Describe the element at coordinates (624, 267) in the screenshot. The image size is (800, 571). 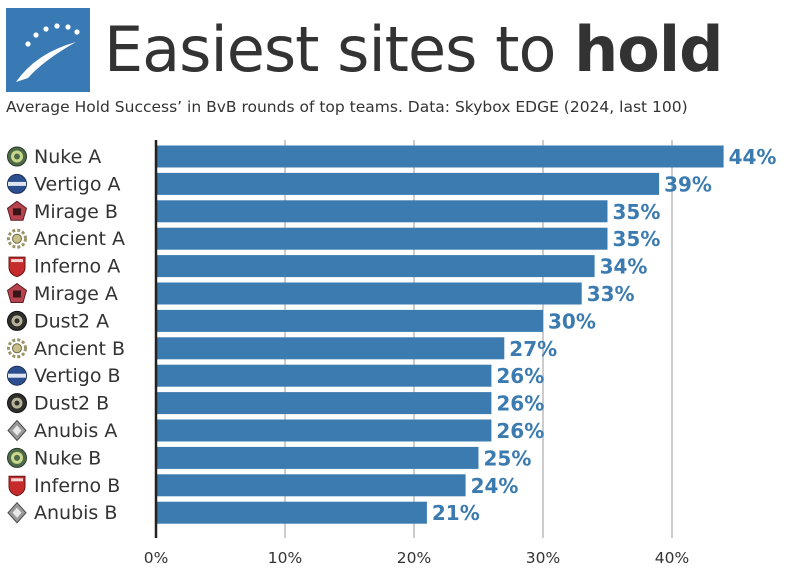
I see `value-label: 34%` at that location.